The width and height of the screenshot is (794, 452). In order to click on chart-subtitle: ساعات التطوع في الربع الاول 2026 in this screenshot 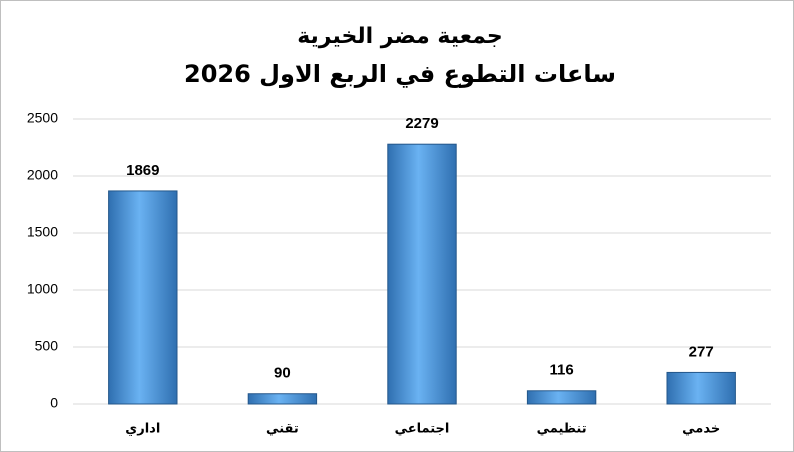, I will do `click(400, 74)`.